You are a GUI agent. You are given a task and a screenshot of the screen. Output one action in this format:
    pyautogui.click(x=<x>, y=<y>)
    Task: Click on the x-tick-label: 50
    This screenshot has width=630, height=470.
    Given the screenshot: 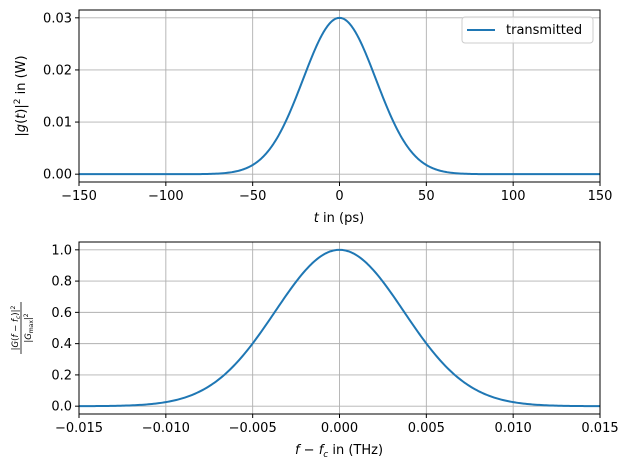 What is the action you would take?
    pyautogui.click(x=426, y=196)
    